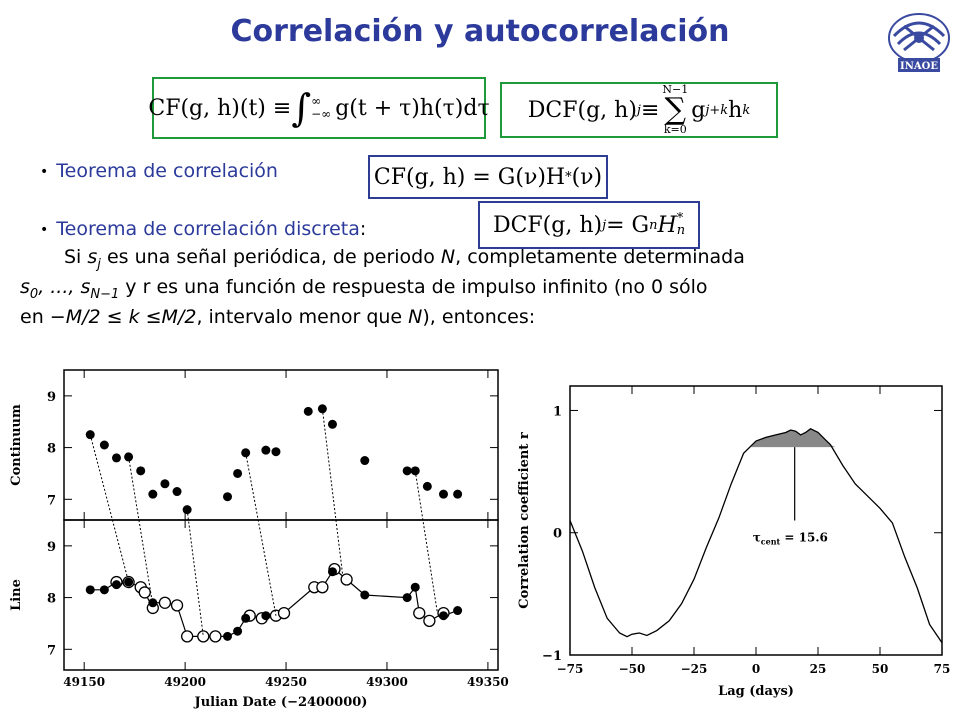  Describe the element at coordinates (568, 177) in the screenshot. I see `thm1-star: *` at that location.